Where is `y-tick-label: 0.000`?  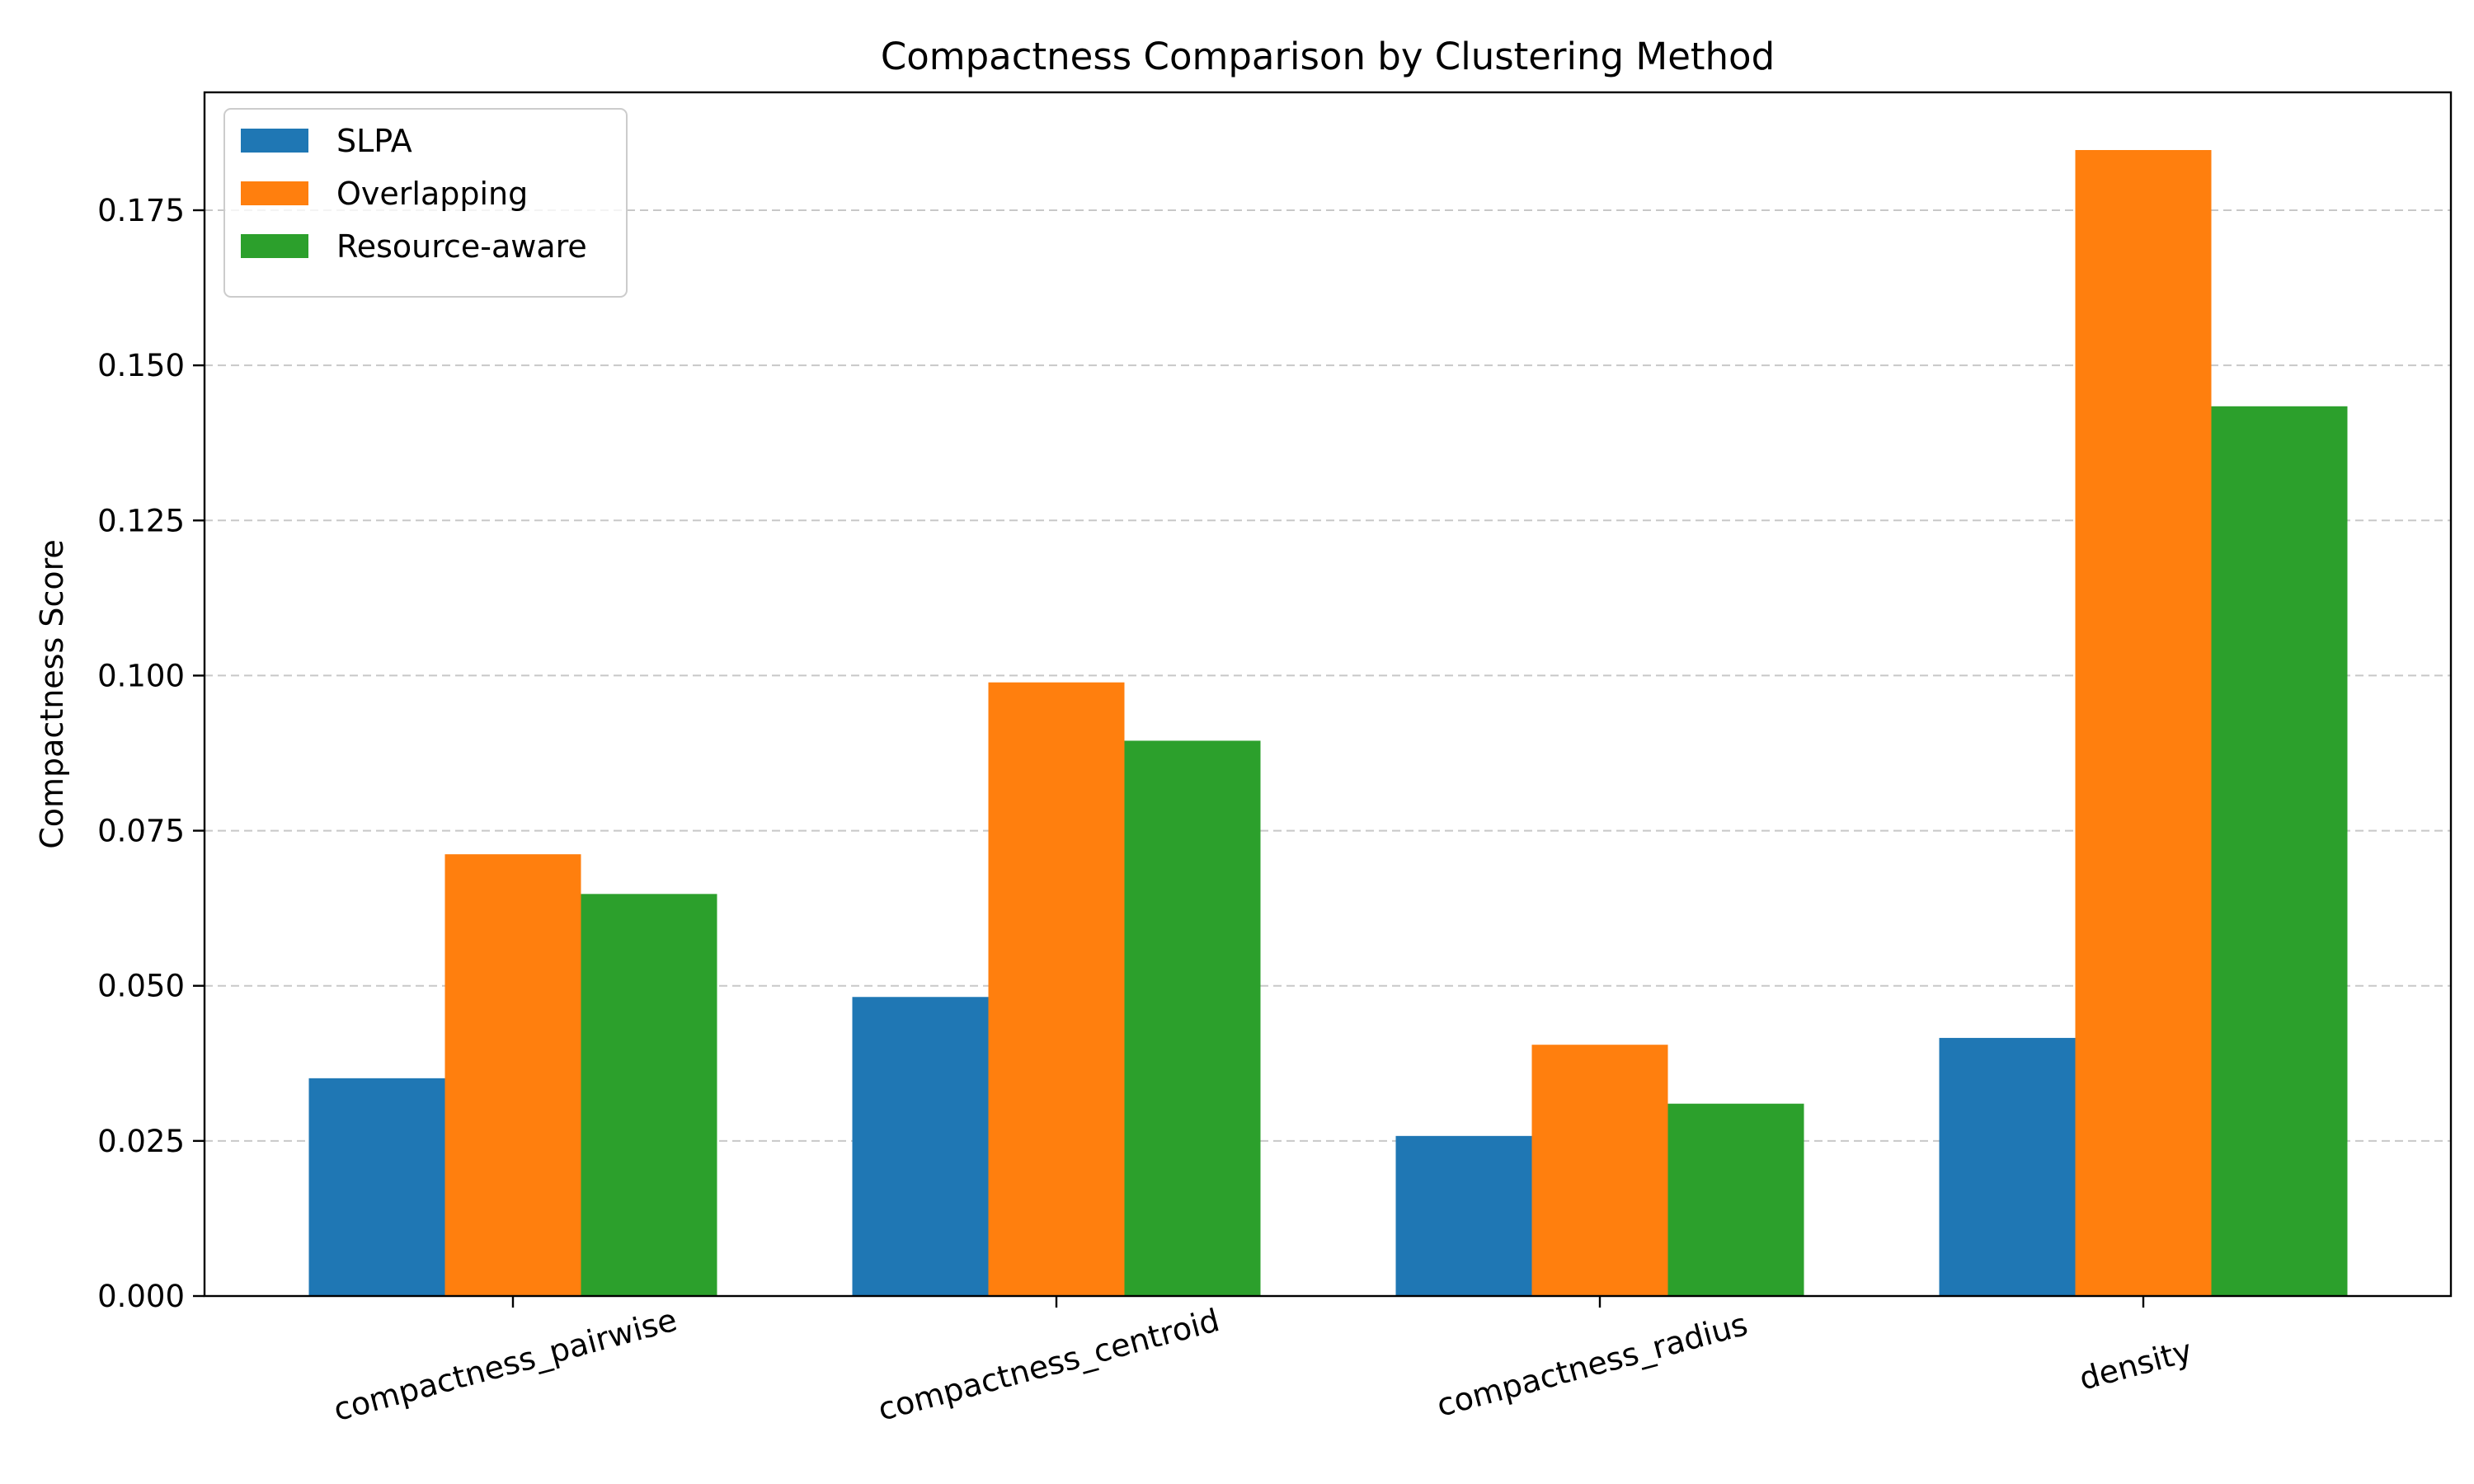
y-tick-label: 0.000 is located at coordinates (141, 1296).